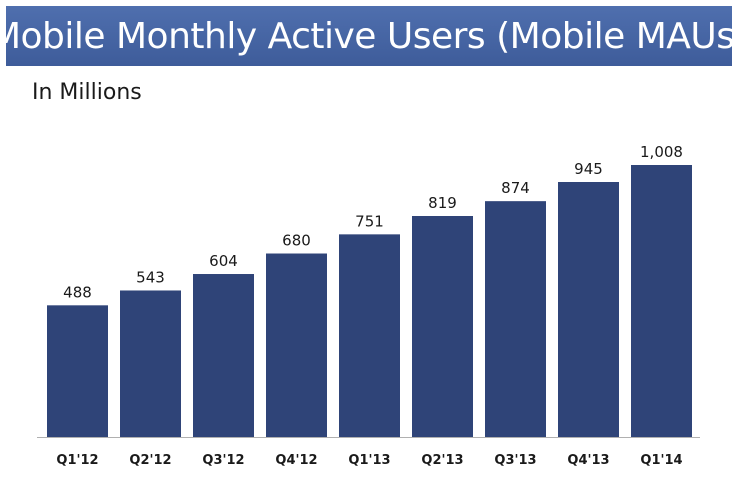 The width and height of the screenshot is (738, 487). What do you see at coordinates (661, 460) in the screenshot?
I see `category-label-8: Q1'14` at bounding box center [661, 460].